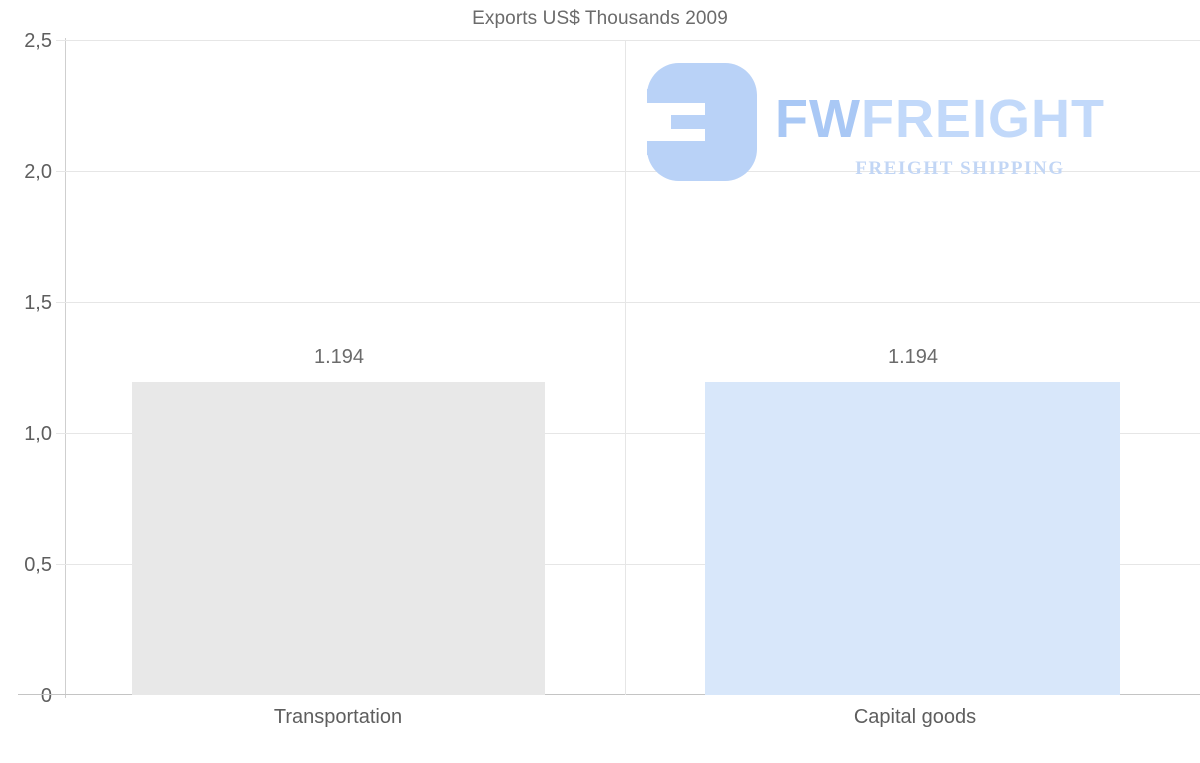 This screenshot has height=763, width=1200. I want to click on category-separator, so click(625, 367).